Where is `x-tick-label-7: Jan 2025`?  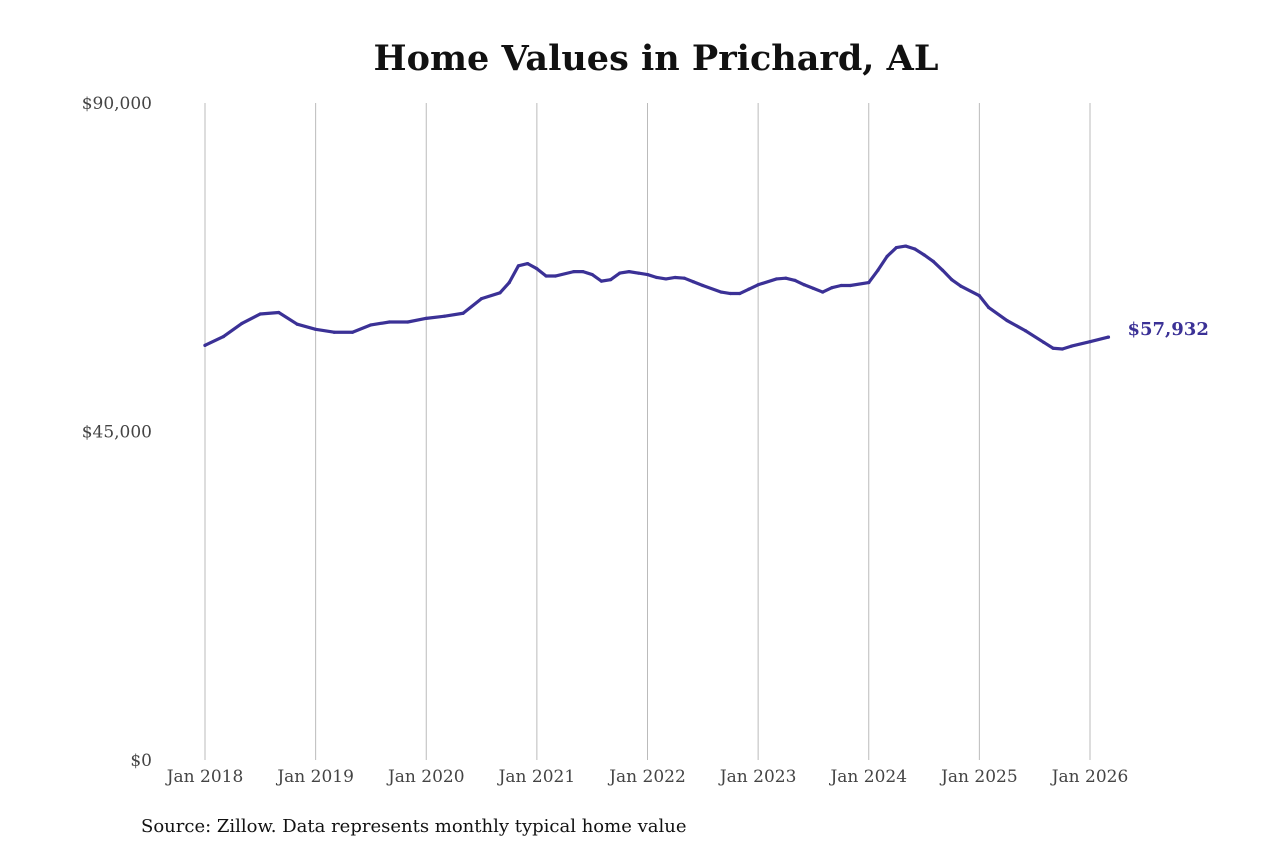 x-tick-label-7: Jan 2025 is located at coordinates (978, 777).